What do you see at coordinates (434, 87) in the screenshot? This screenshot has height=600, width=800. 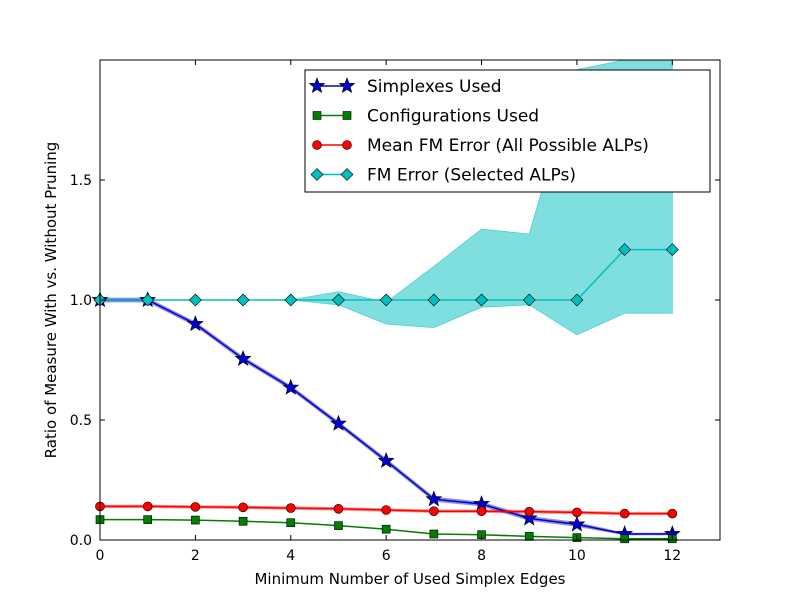 I see `simplexes-used-legend-label: Simplexes Used` at bounding box center [434, 87].